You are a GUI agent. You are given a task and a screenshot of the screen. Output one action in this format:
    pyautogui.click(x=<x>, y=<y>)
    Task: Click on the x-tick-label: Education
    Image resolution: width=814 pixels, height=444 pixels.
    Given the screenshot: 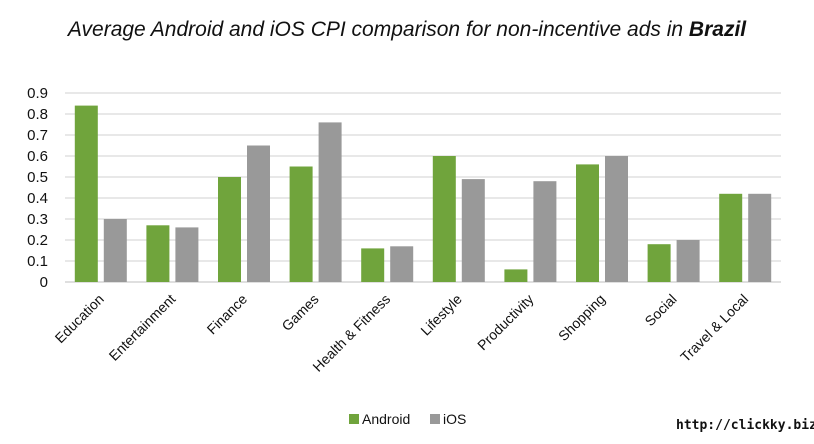 What is the action you would take?
    pyautogui.click(x=79, y=318)
    